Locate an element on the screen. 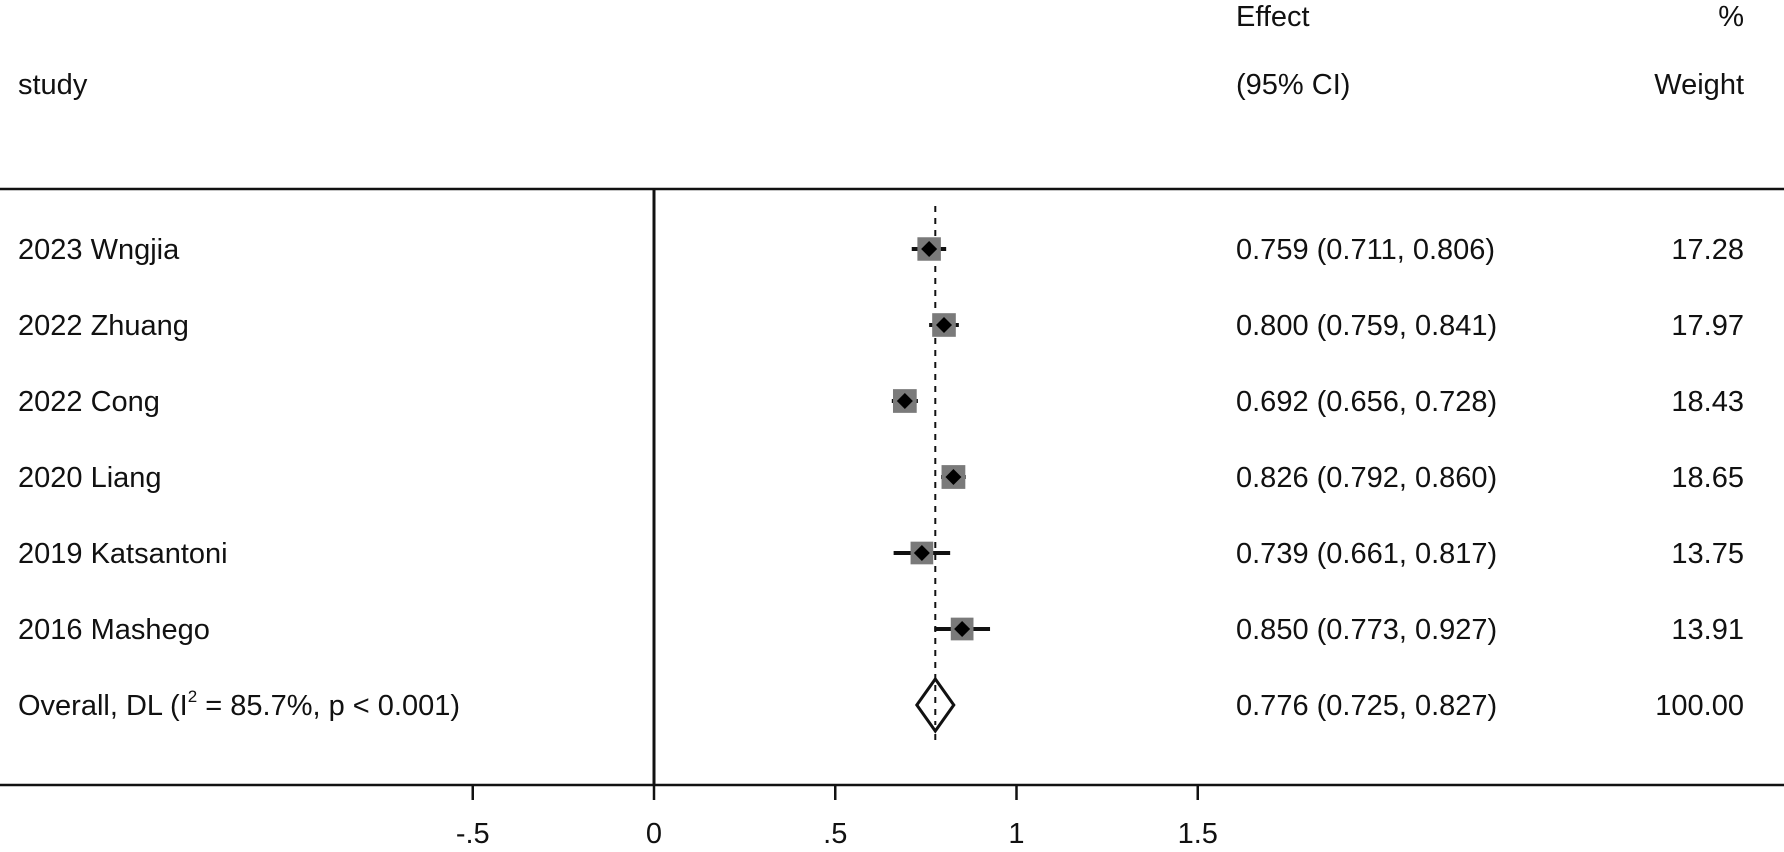 Image resolution: width=1784 pixels, height=852 pixels. overall-diamond is located at coordinates (935, 705).